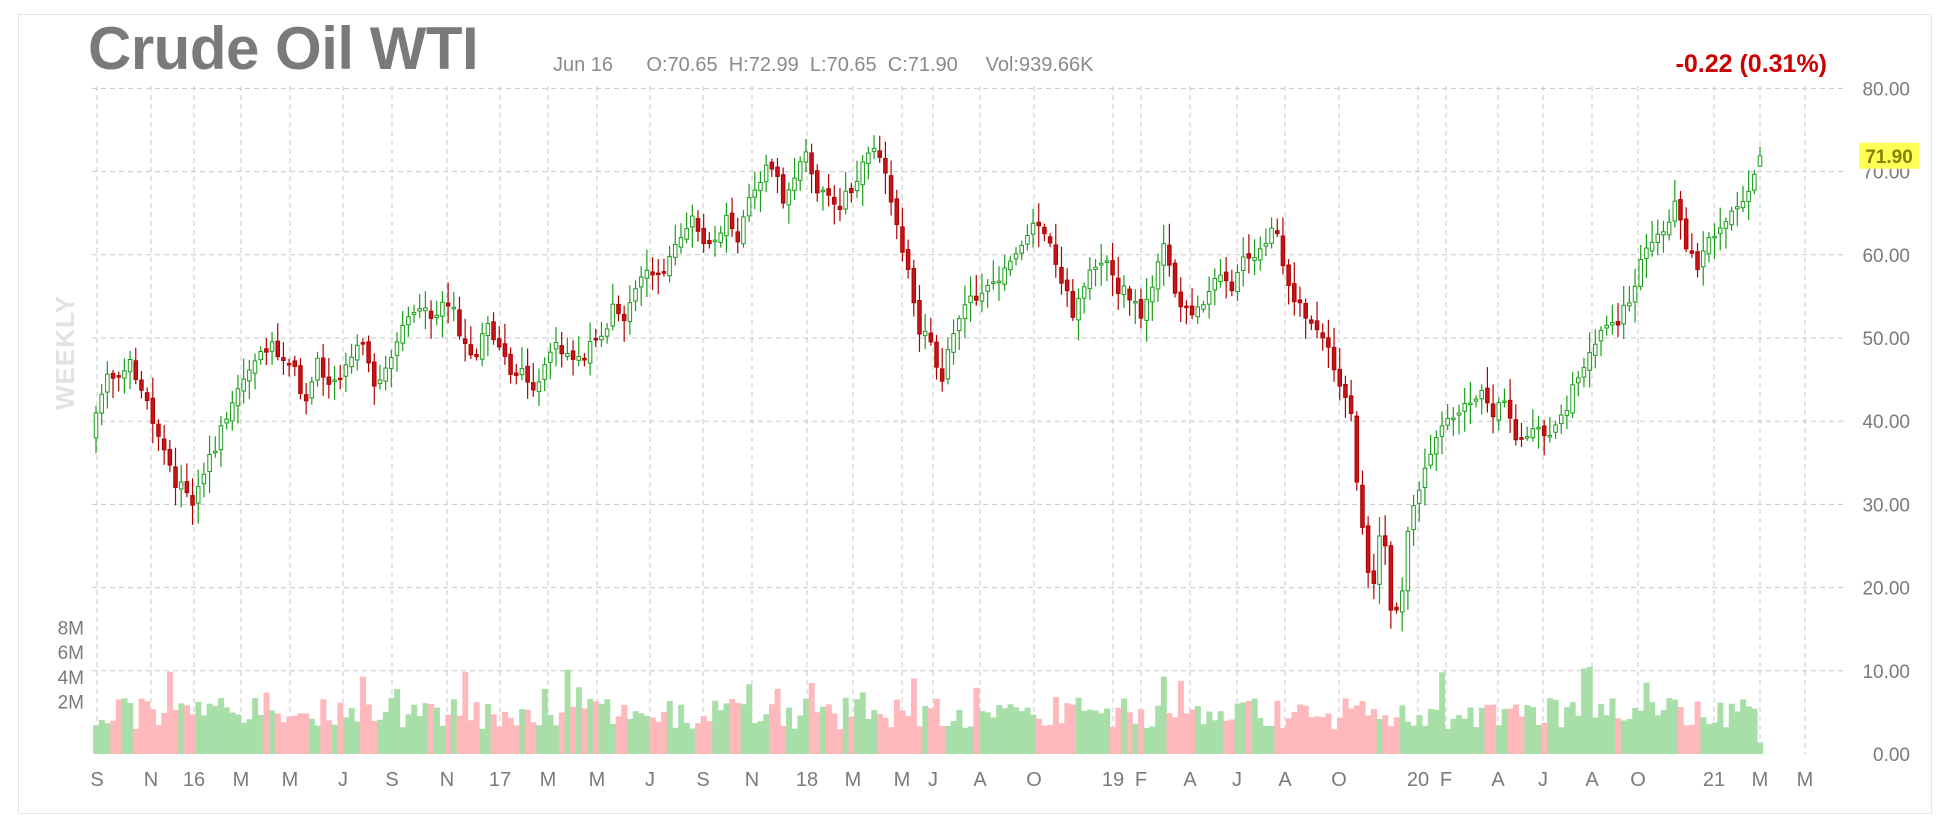 This screenshot has width=1952, height=818. What do you see at coordinates (500, 780) in the screenshot?
I see `x-tick-label: 17` at bounding box center [500, 780].